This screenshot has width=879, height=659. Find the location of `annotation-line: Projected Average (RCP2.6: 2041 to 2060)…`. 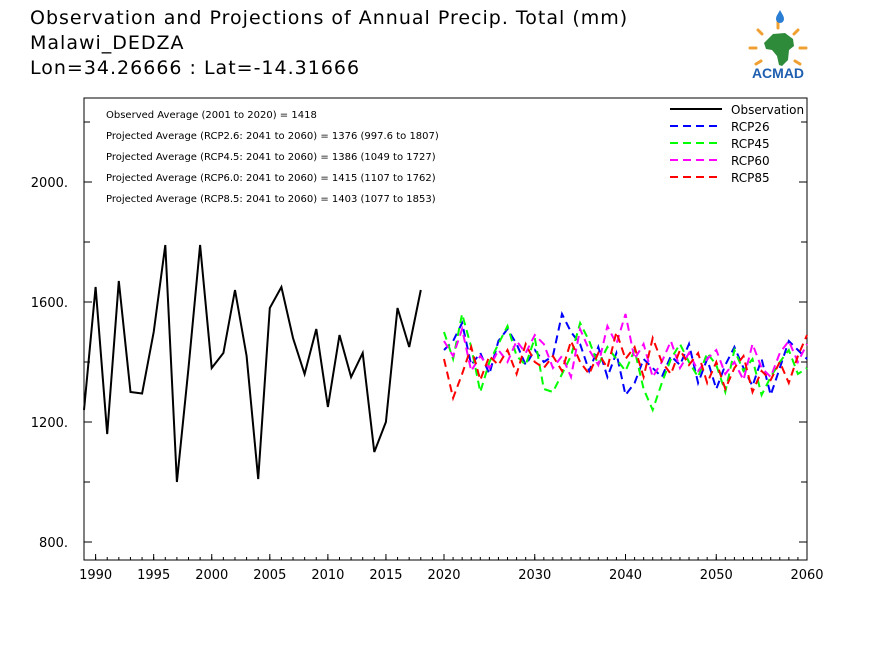

annotation-line: Projected Average (RCP2.6: 2041 to 2060)… is located at coordinates (272, 136).